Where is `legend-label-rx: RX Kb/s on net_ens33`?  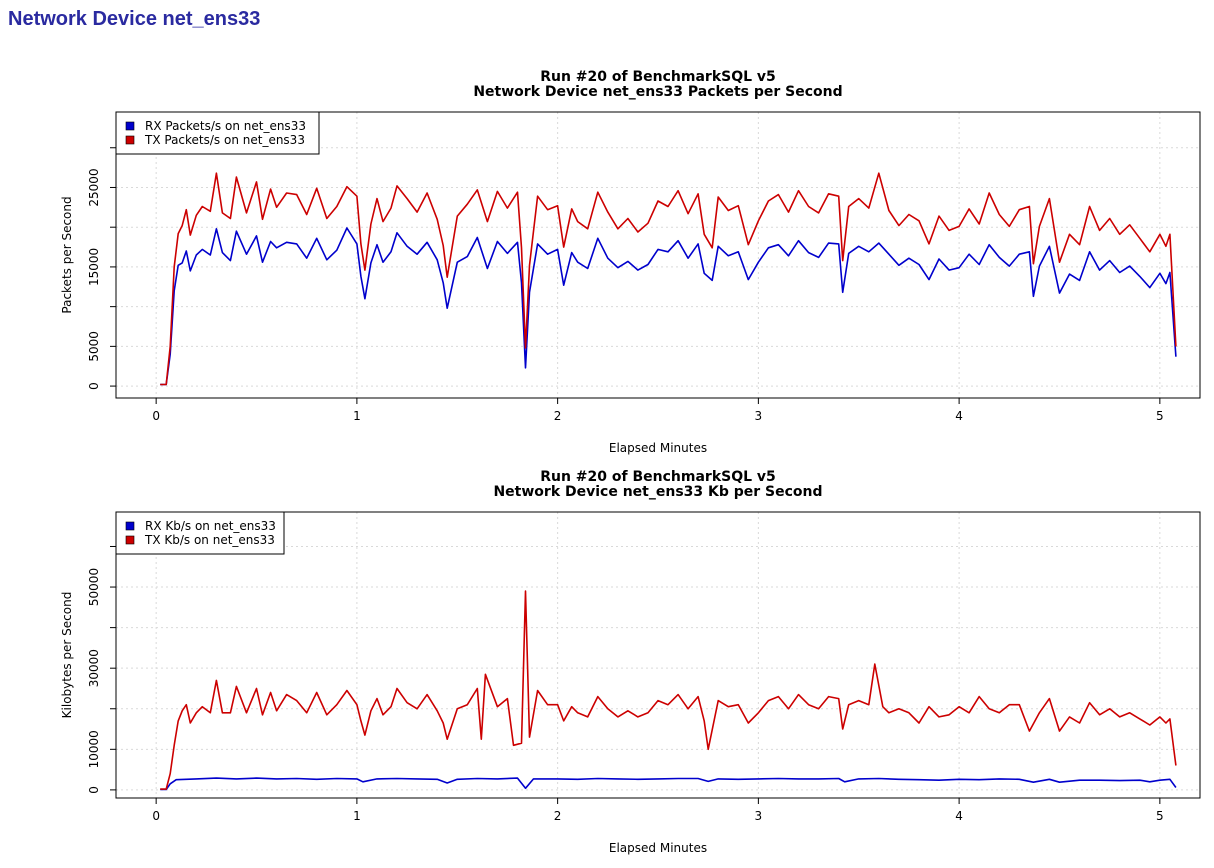 legend-label-rx: RX Kb/s on net_ens33 is located at coordinates (210, 526).